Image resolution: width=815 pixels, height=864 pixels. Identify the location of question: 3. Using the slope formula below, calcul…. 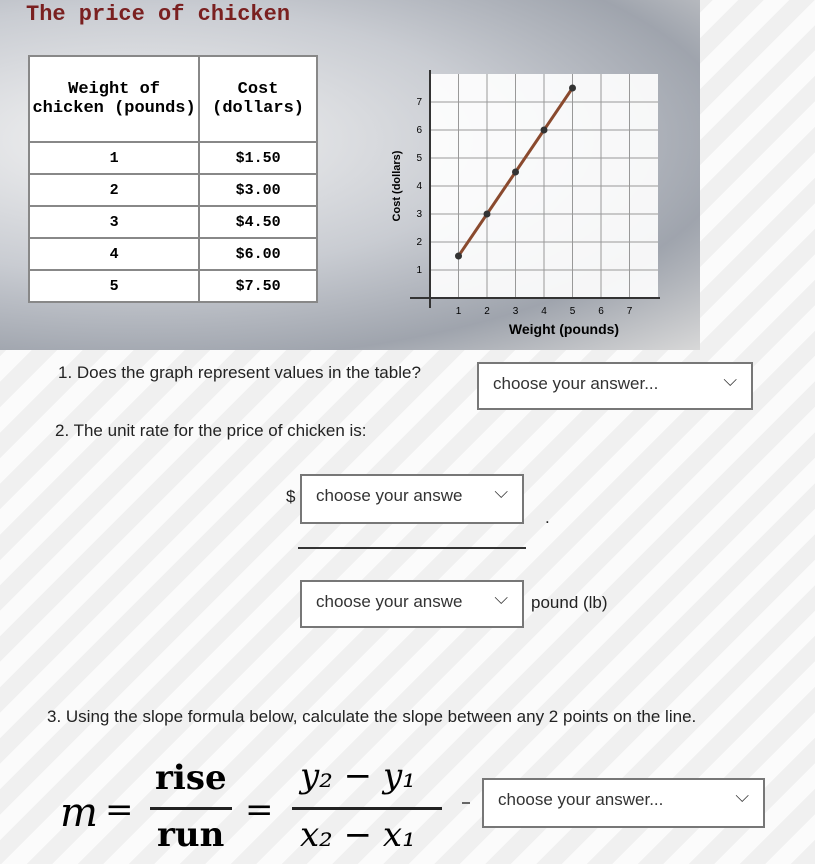
(372, 716).